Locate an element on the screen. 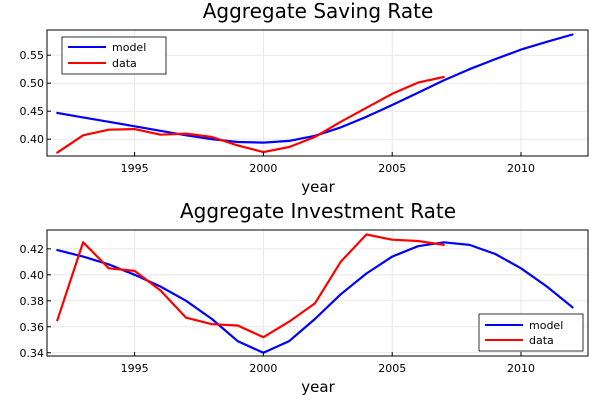 This screenshot has width=600, height=400. investment-x-axis-label: year is located at coordinates (318, 387).